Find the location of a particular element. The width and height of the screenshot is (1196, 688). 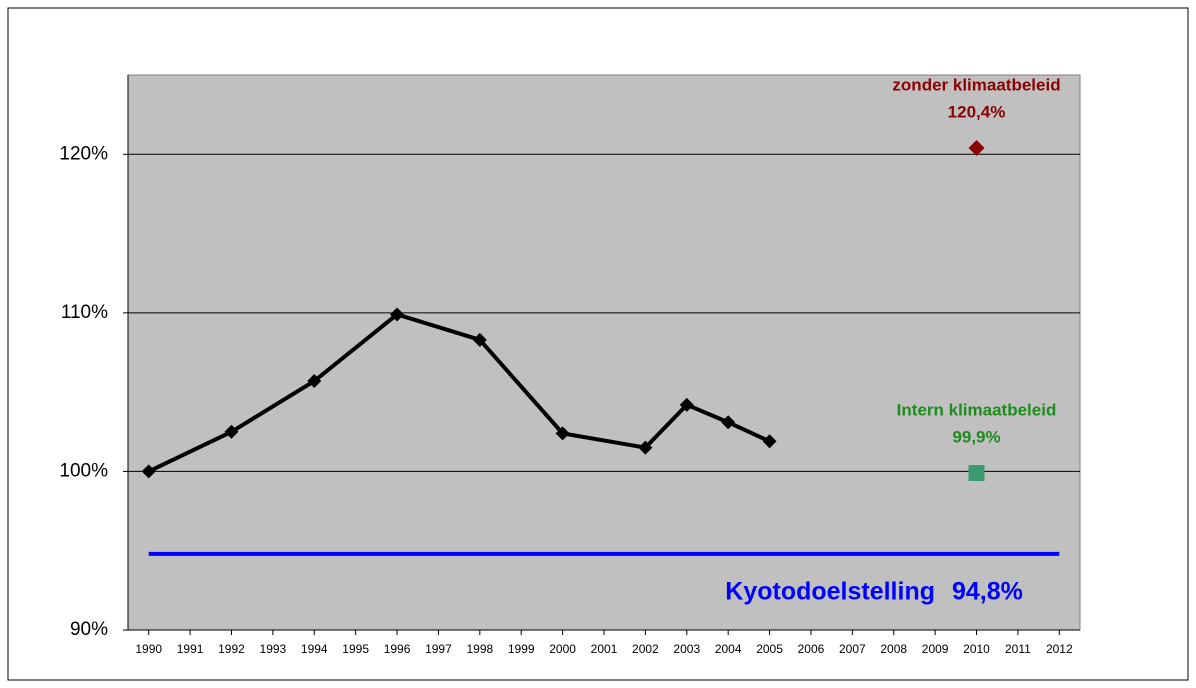

x-tick-label: 2010 is located at coordinates (976, 649).